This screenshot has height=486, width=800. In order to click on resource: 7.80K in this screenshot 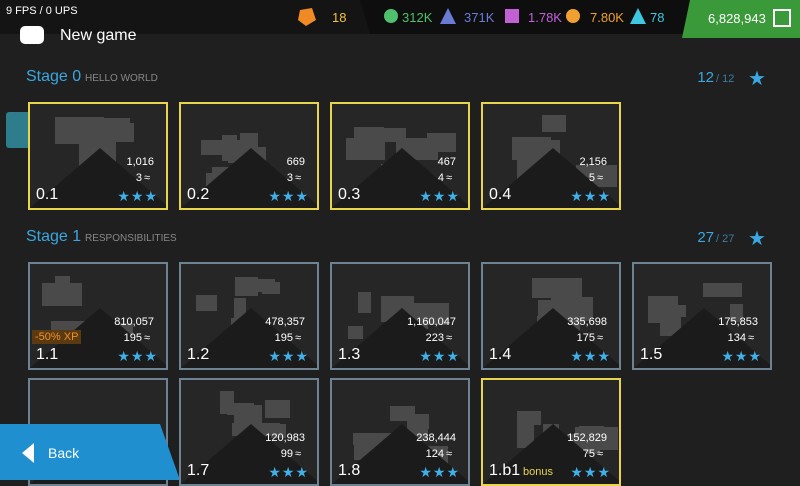, I will do `click(607, 17)`.